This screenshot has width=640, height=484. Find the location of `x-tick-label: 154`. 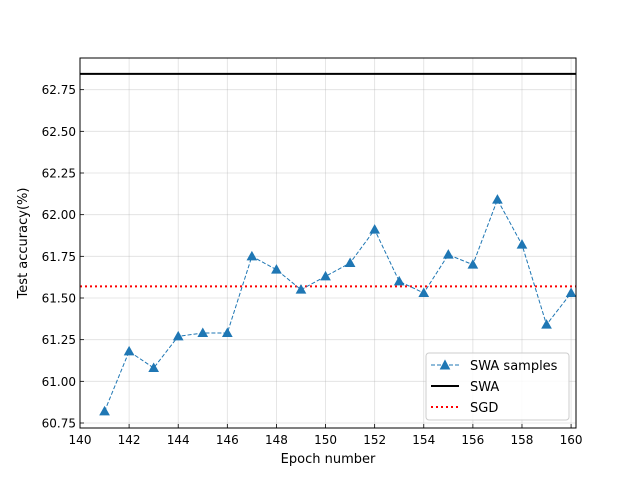

x-tick-label: 154 is located at coordinates (423, 440).